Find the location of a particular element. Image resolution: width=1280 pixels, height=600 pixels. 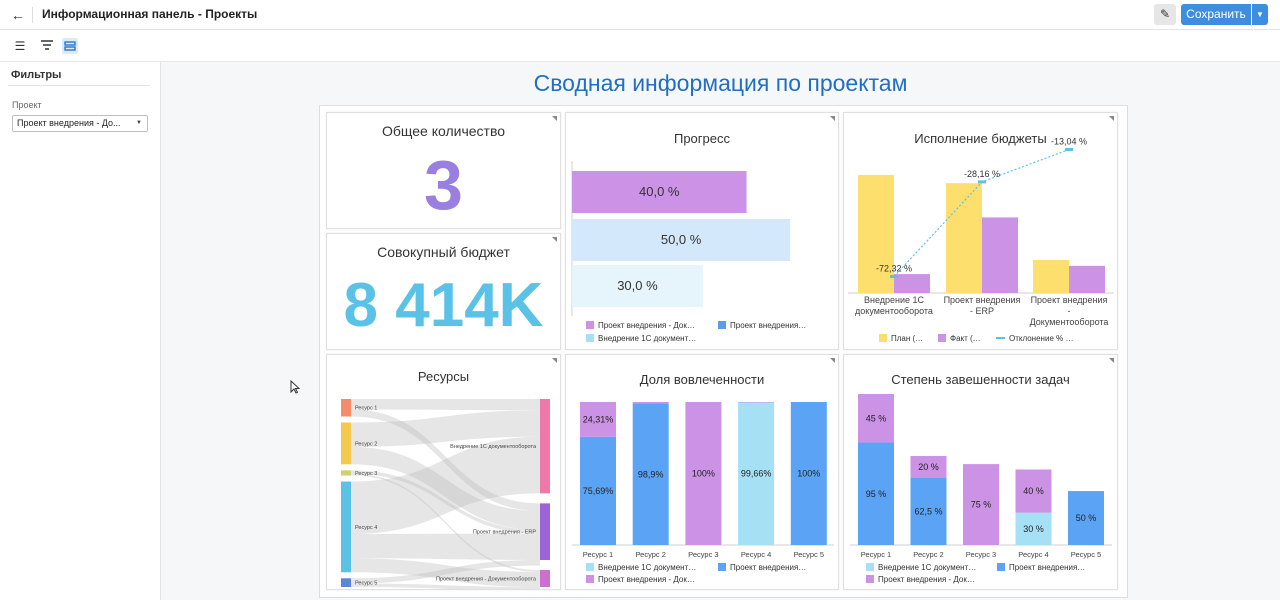

category-label: Внедрение 1С is located at coordinates (894, 300).